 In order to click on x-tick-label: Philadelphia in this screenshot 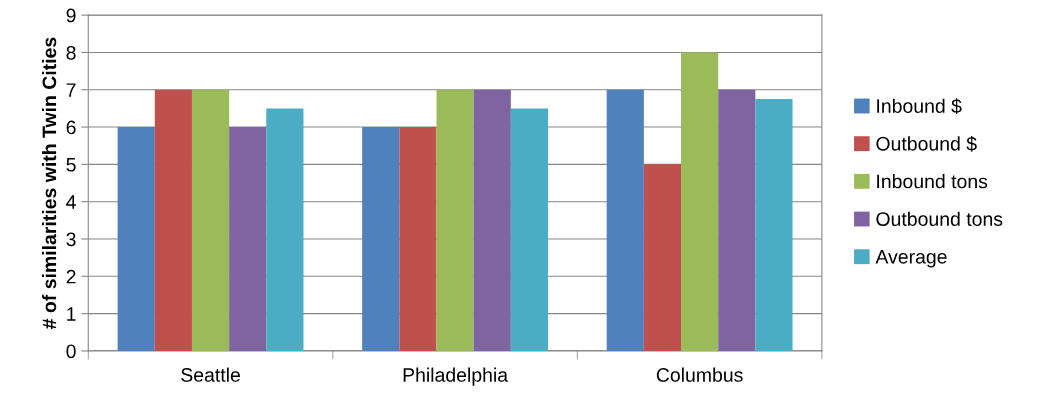, I will do `click(456, 376)`.